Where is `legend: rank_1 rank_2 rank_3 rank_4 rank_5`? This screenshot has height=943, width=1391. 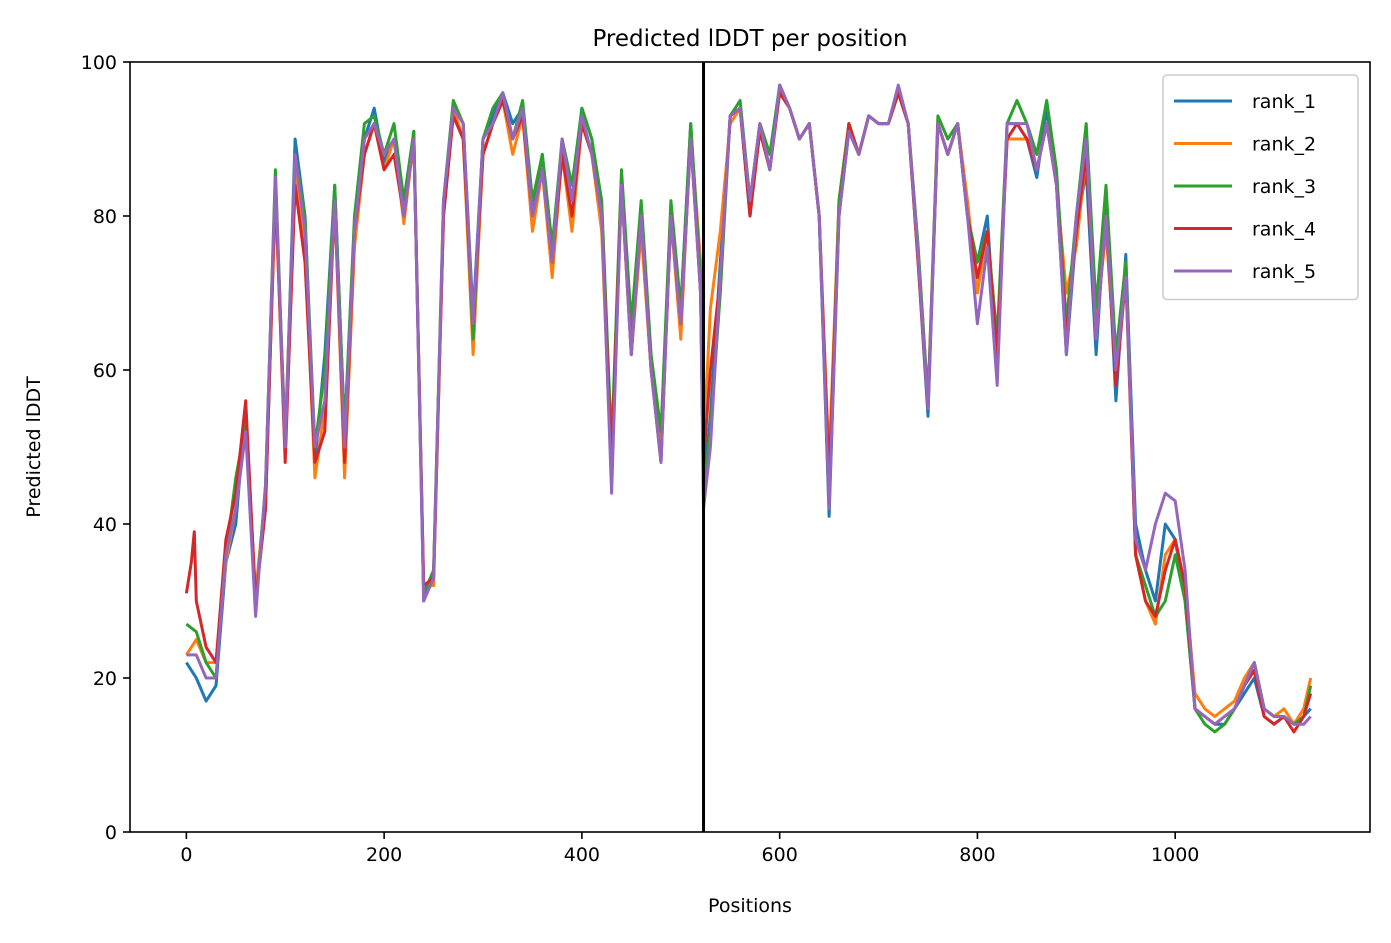
legend: rank_1 rank_2 rank_3 rank_4 rank_5 is located at coordinates (1260, 187).